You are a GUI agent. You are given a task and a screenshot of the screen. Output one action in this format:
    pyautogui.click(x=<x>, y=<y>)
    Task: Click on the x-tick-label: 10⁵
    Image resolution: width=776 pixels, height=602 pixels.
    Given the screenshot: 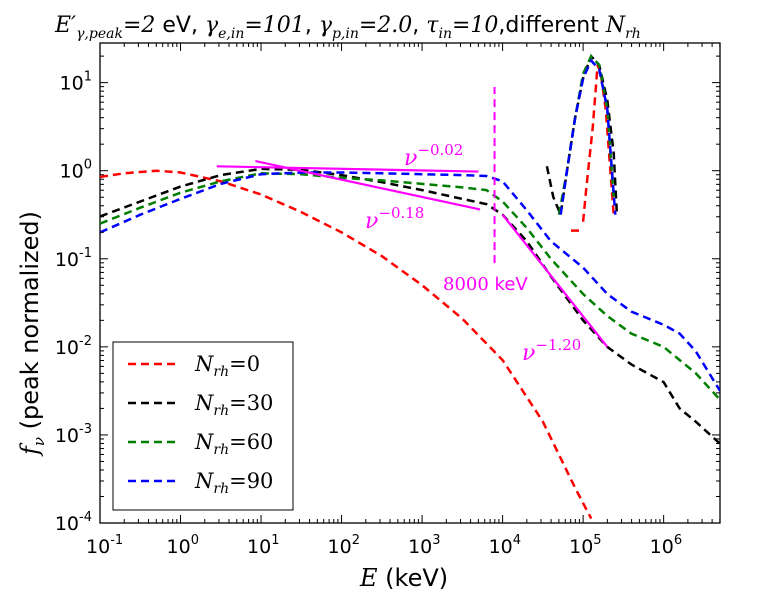 What is the action you would take?
    pyautogui.click(x=585, y=545)
    